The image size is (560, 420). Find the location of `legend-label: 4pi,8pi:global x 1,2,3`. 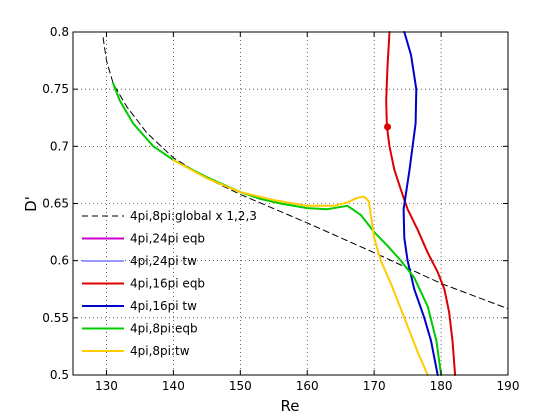

legend-label: 4pi,8pi:global x 1,2,3 is located at coordinates (193, 216).